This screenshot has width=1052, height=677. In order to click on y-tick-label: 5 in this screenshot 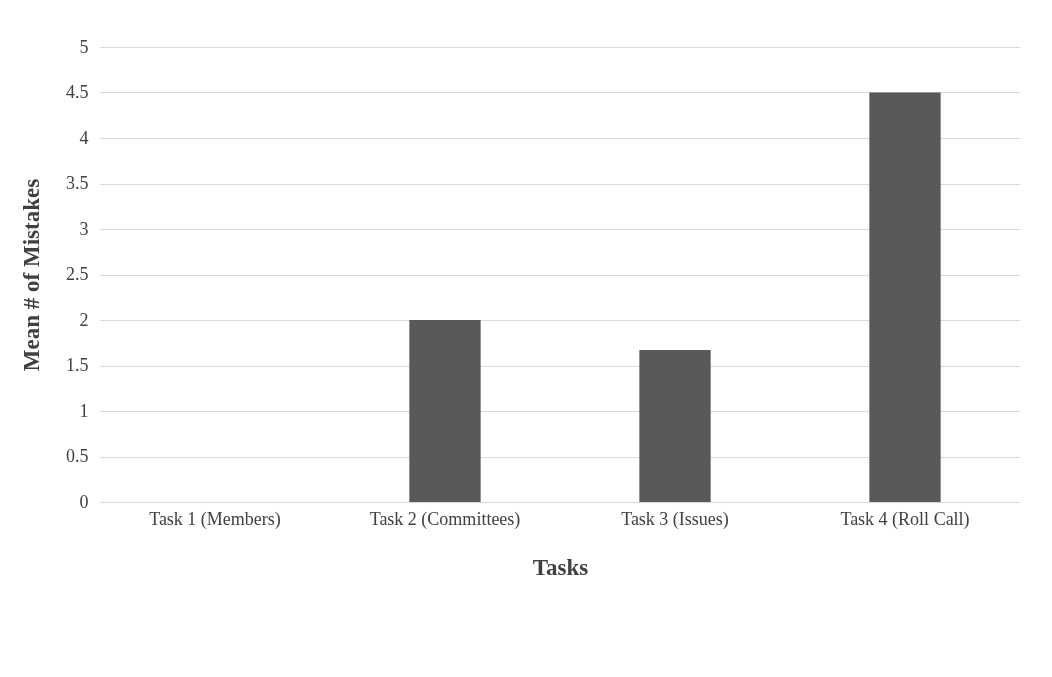, I will do `click(84, 46)`.